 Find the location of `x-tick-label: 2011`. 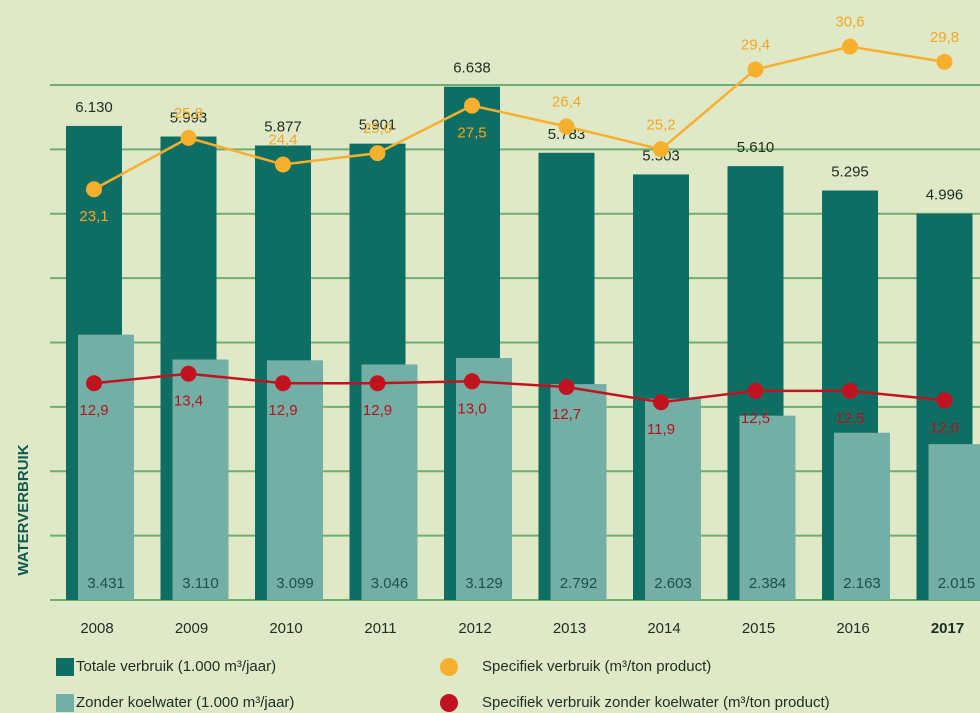

x-tick-label: 2011 is located at coordinates (380, 628).